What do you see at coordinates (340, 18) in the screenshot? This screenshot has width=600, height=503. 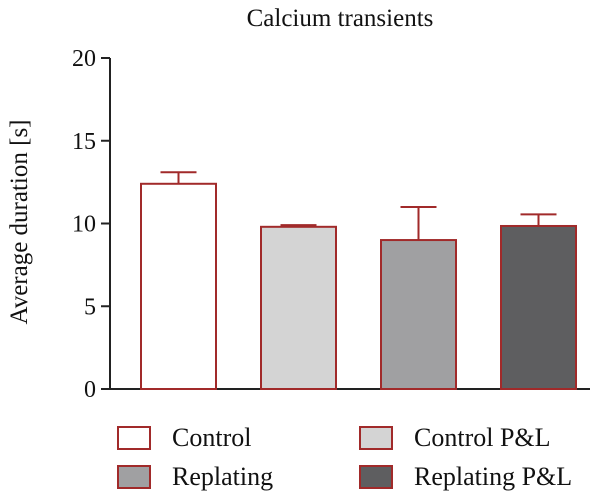 I see `chart-title: Calcium transients` at bounding box center [340, 18].